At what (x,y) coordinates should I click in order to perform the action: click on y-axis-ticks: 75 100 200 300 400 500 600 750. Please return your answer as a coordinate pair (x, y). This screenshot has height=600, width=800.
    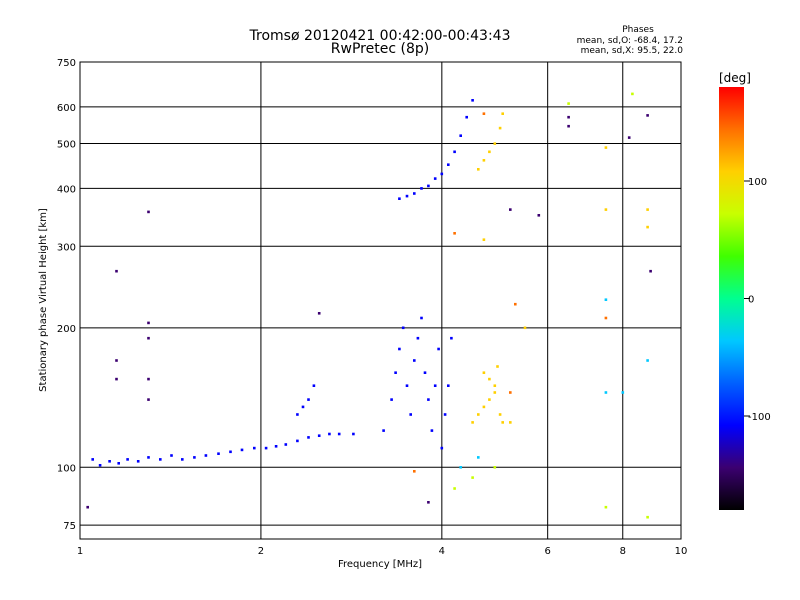
    Looking at the image, I should click on (66, 295).